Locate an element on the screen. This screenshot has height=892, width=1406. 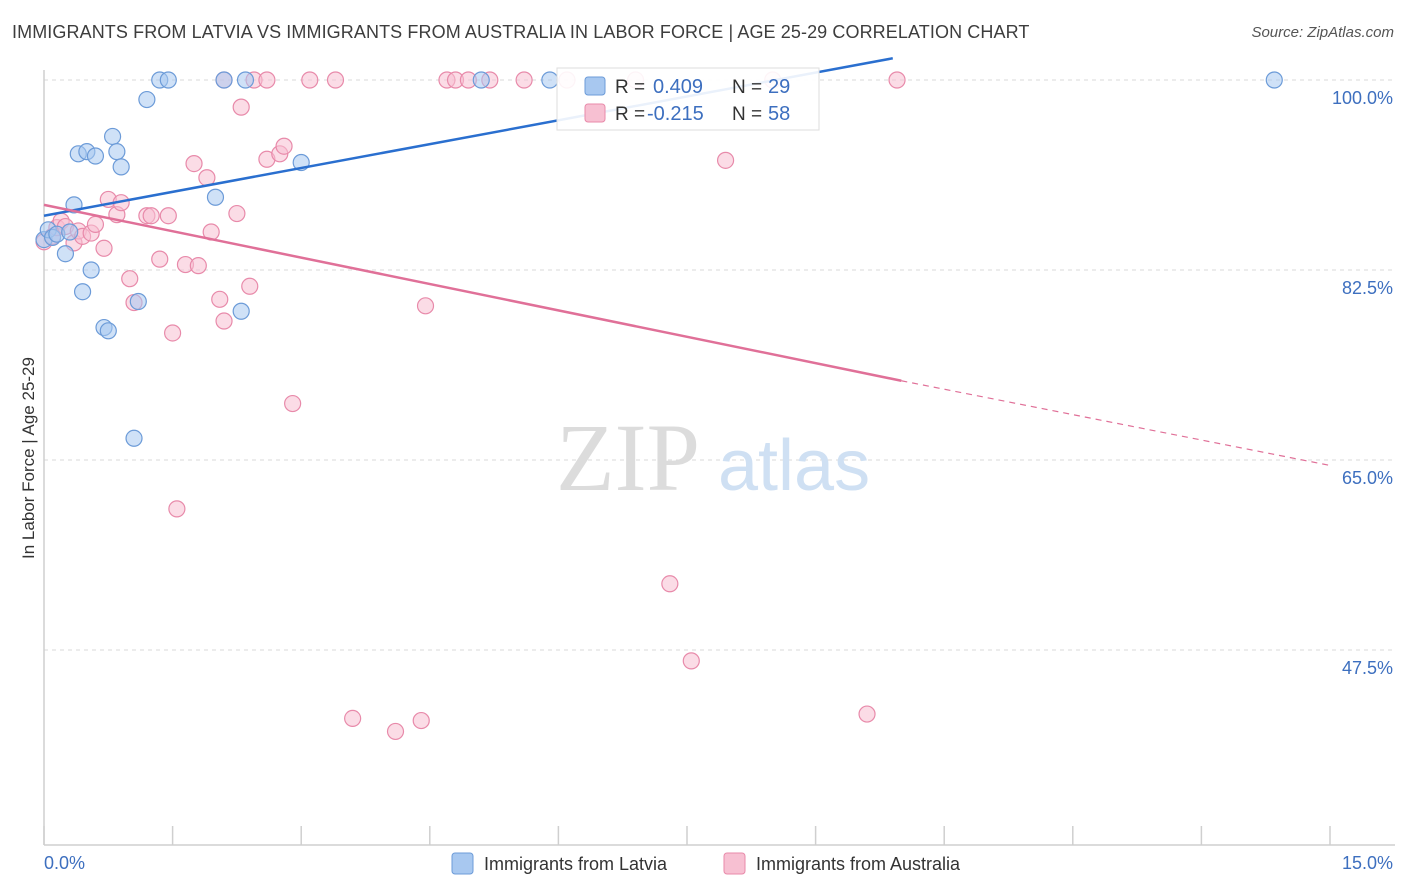
legend-r-value-australia: -0.215 is located at coordinates (675, 114).